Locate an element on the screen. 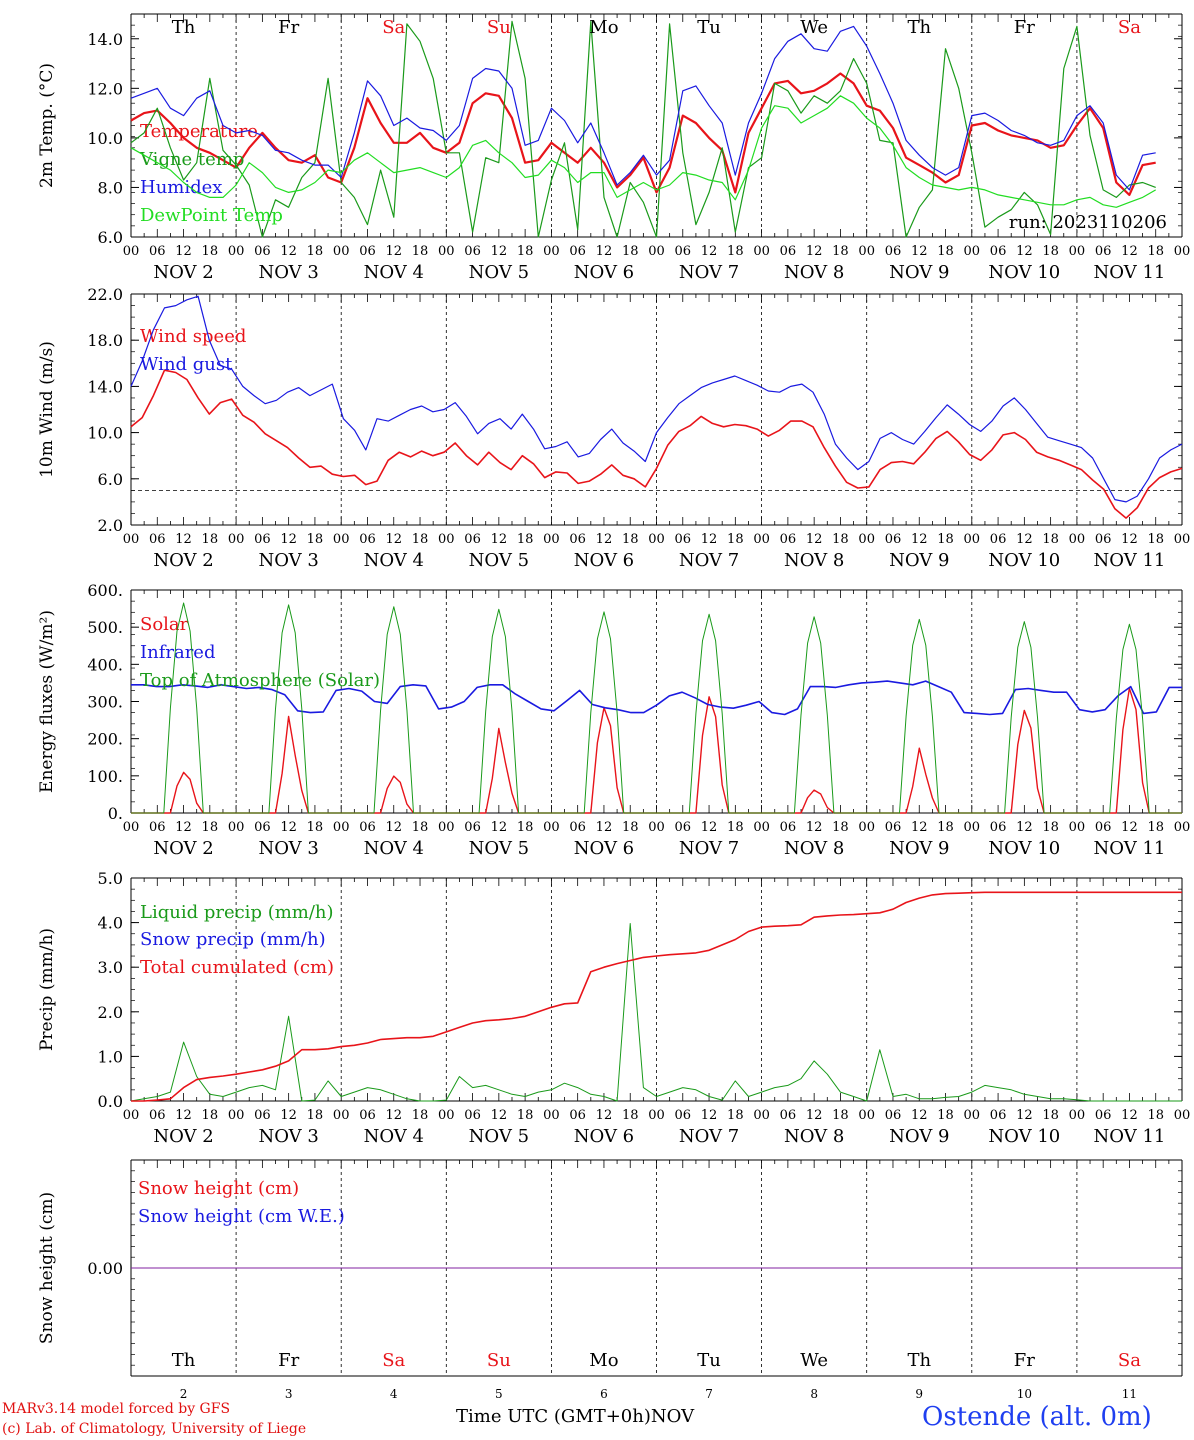 Image resolution: width=1194 pixels, height=1440 pixels. weekday-label: Su is located at coordinates (499, 27).